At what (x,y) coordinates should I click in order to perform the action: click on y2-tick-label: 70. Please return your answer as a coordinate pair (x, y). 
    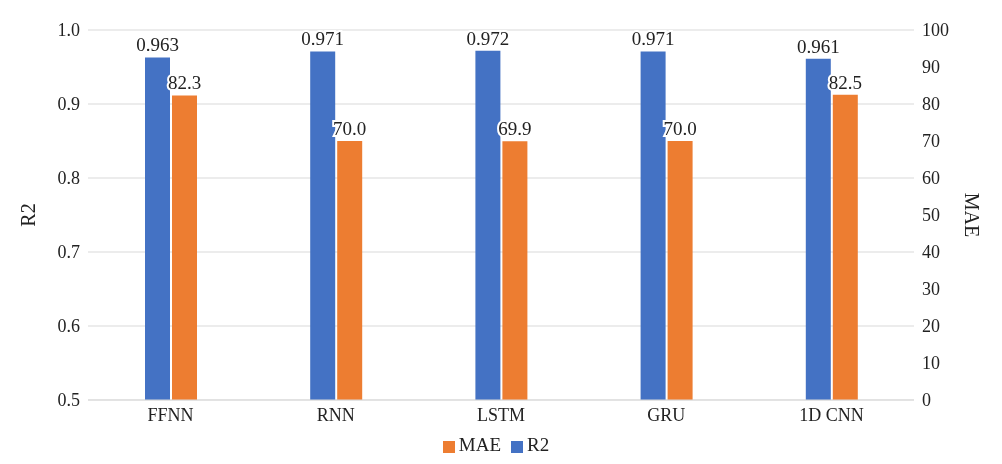
    Looking at the image, I should click on (931, 141).